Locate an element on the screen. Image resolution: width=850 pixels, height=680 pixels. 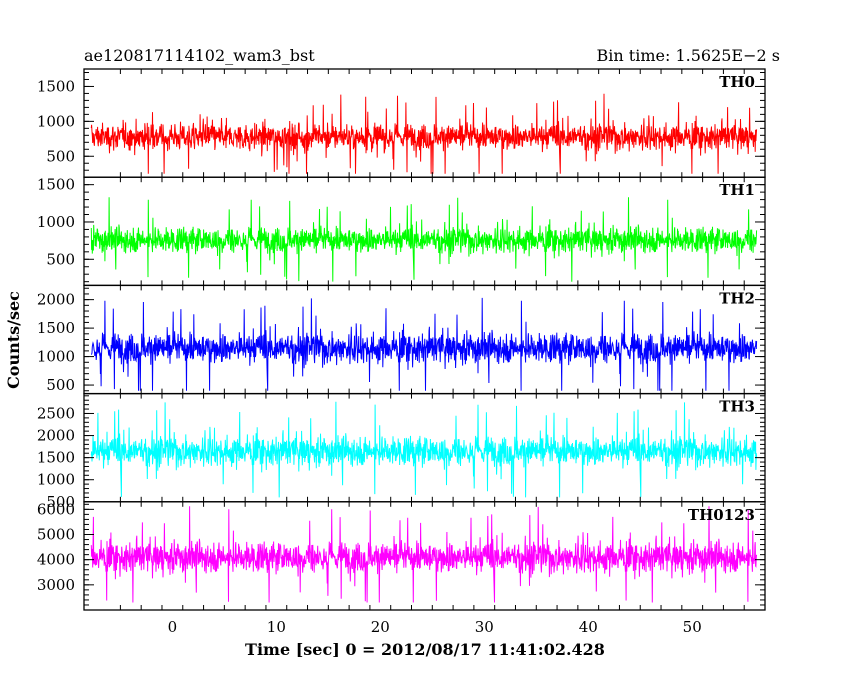
panel-th1: 500 1000 1500 TH1 is located at coordinates (401, 231).